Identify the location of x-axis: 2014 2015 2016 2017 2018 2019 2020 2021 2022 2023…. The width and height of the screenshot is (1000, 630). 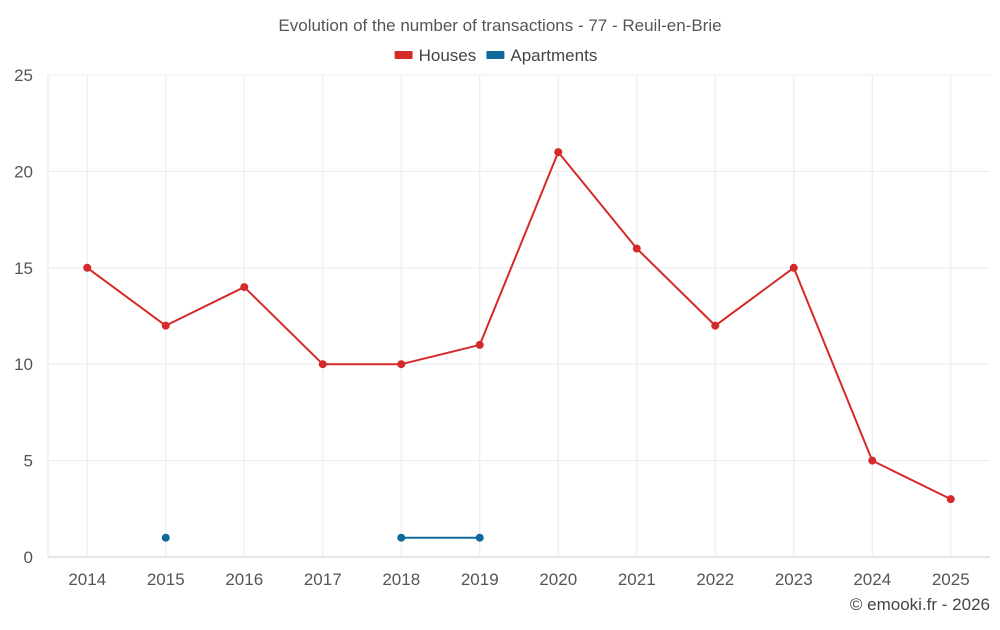
(518, 579).